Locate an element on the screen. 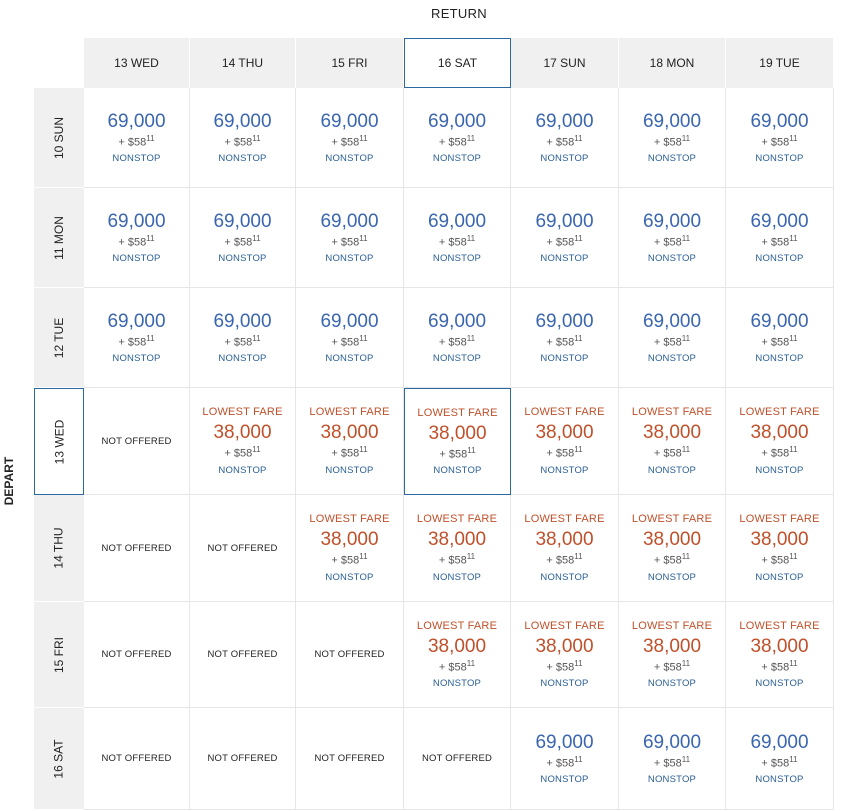 The image size is (848, 811). depart-date-header: 16 SAT is located at coordinates (59, 759).